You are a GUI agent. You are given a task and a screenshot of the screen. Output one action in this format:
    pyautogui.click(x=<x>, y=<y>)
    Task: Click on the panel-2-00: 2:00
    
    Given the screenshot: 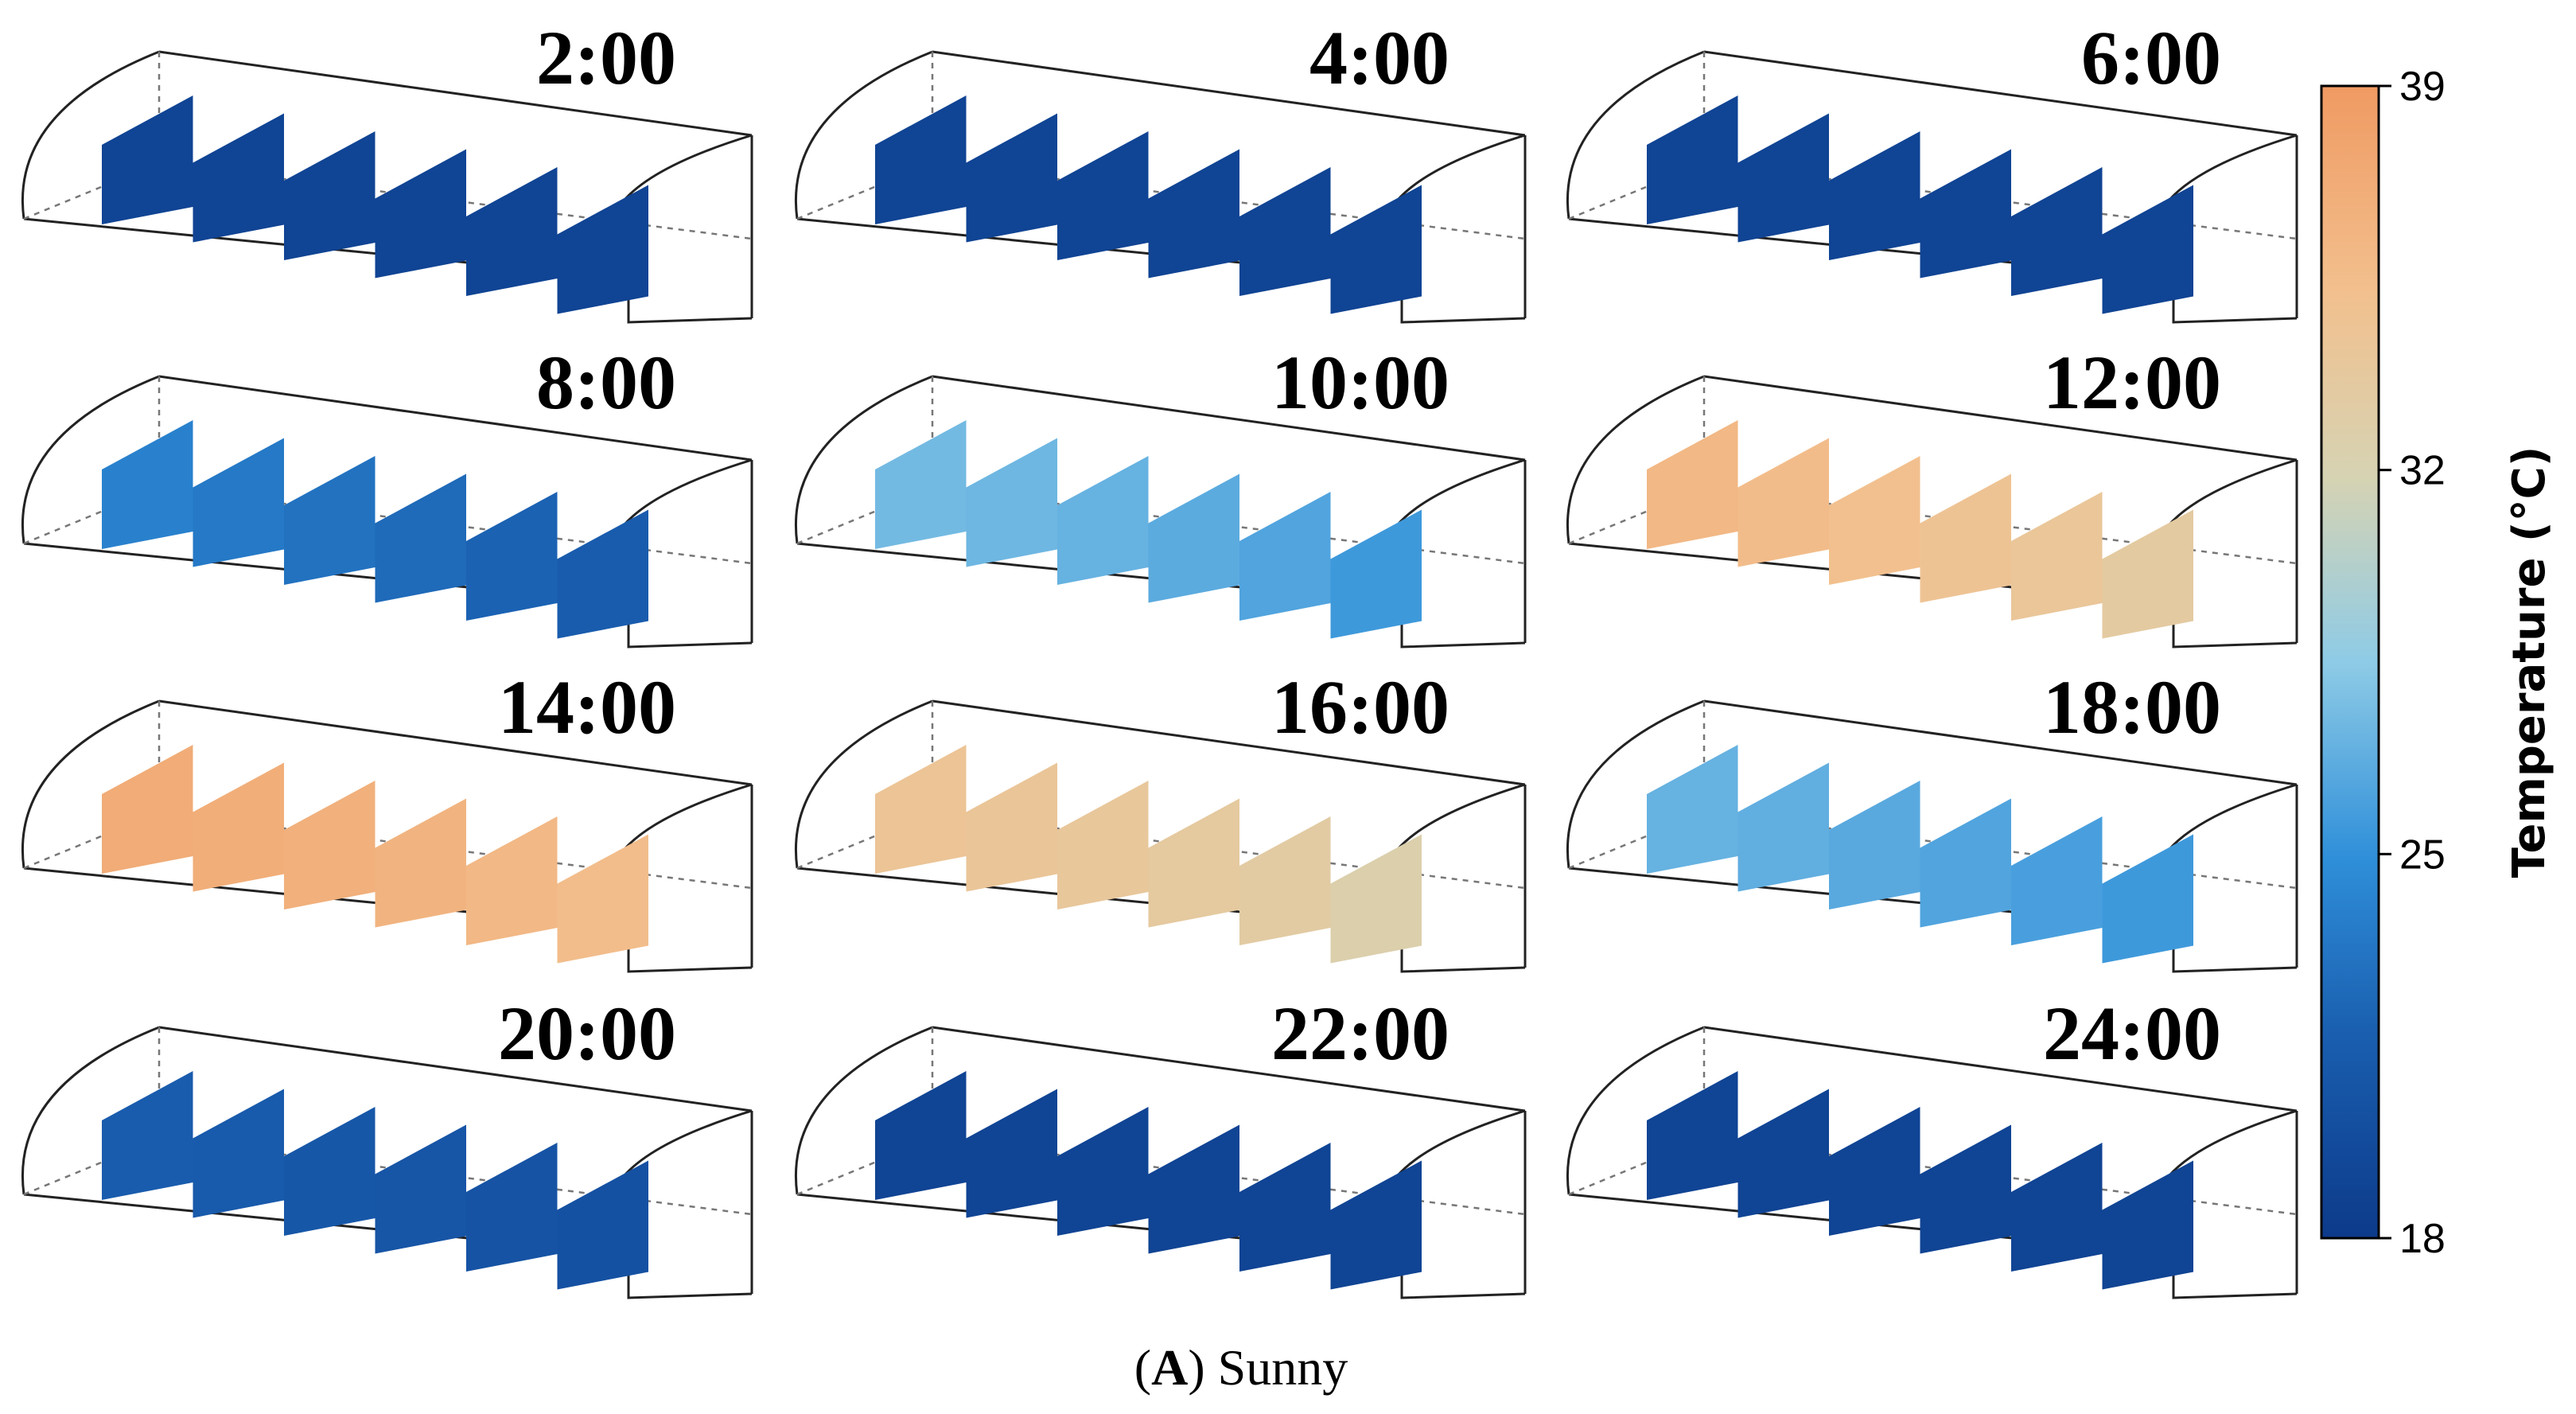 What is the action you would take?
    pyautogui.click(x=387, y=169)
    